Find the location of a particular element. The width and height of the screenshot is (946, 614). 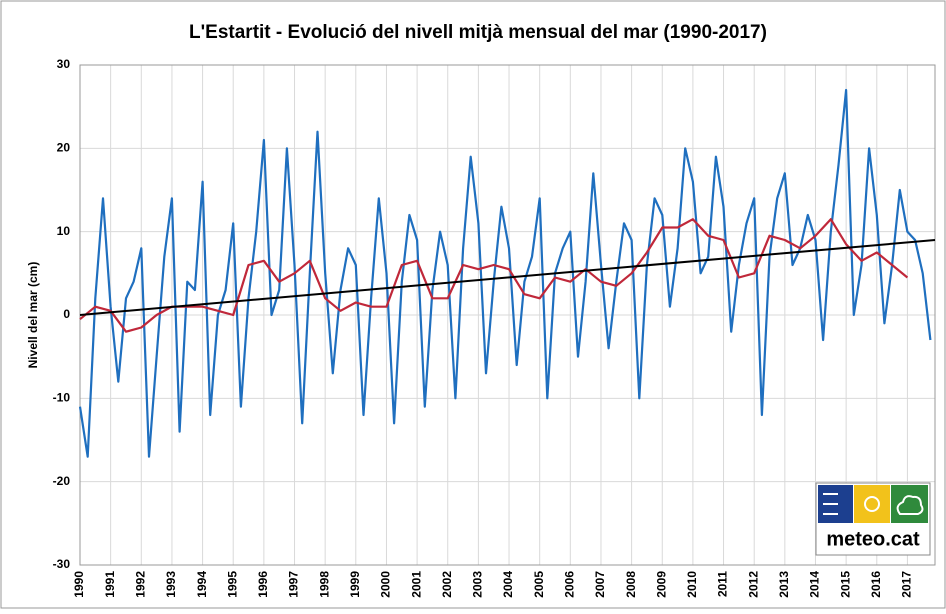

x-tick-label: 1998 is located at coordinates (324, 584).